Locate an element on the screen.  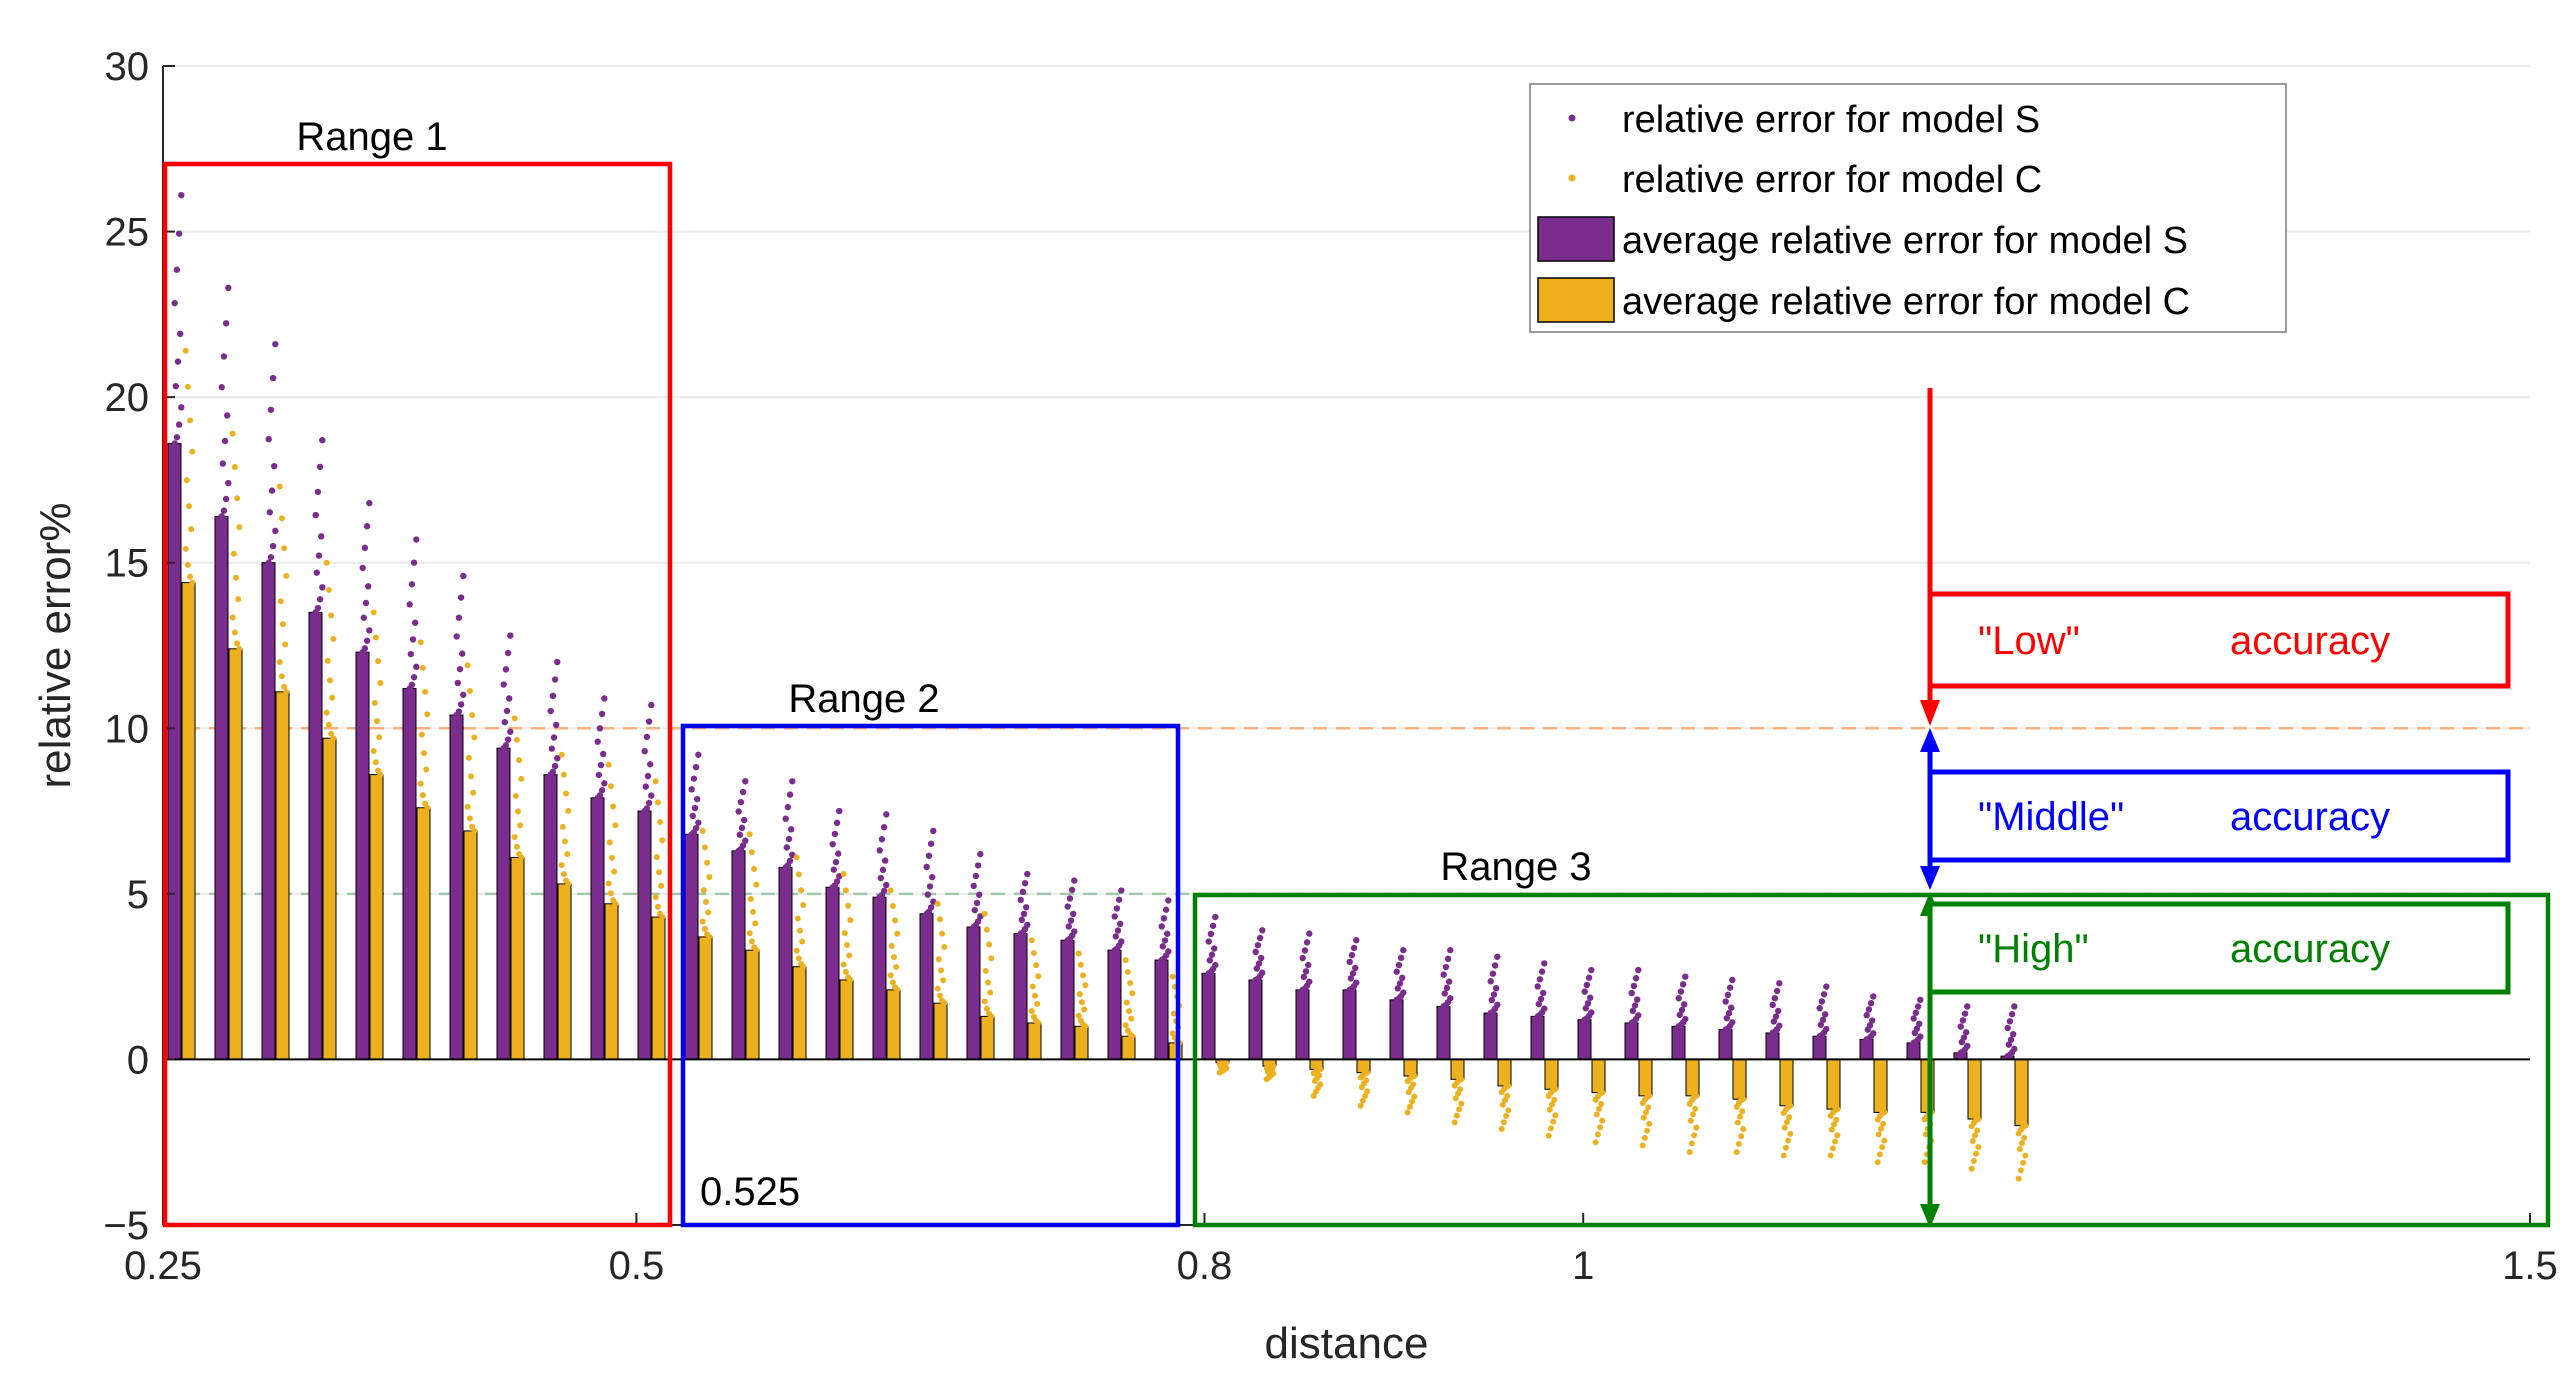
range-2-box is located at coordinates (930, 975).